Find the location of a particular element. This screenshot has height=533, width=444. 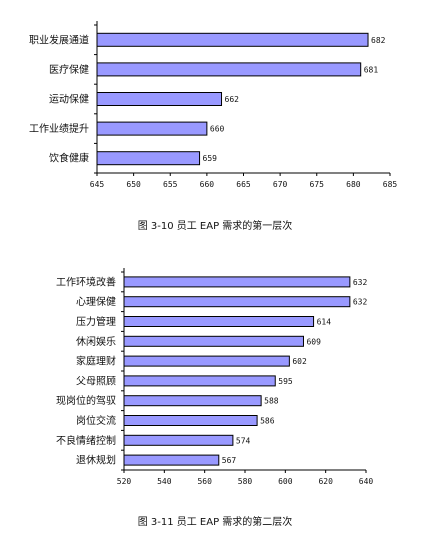

data-label: 567 is located at coordinates (229, 460).